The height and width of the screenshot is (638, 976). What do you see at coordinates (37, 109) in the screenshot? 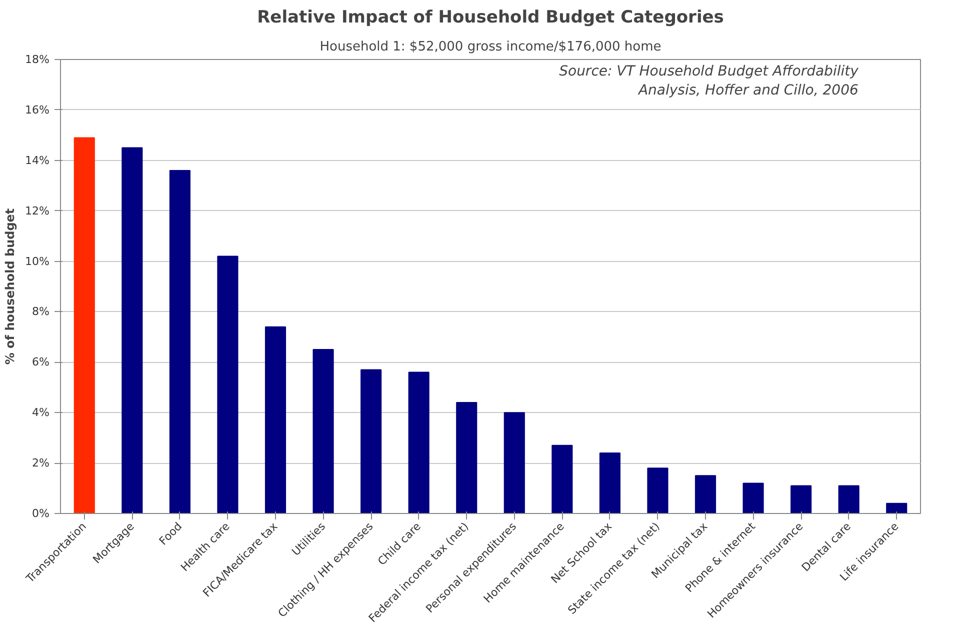
I see `y-tick-label: 16%` at bounding box center [37, 109].